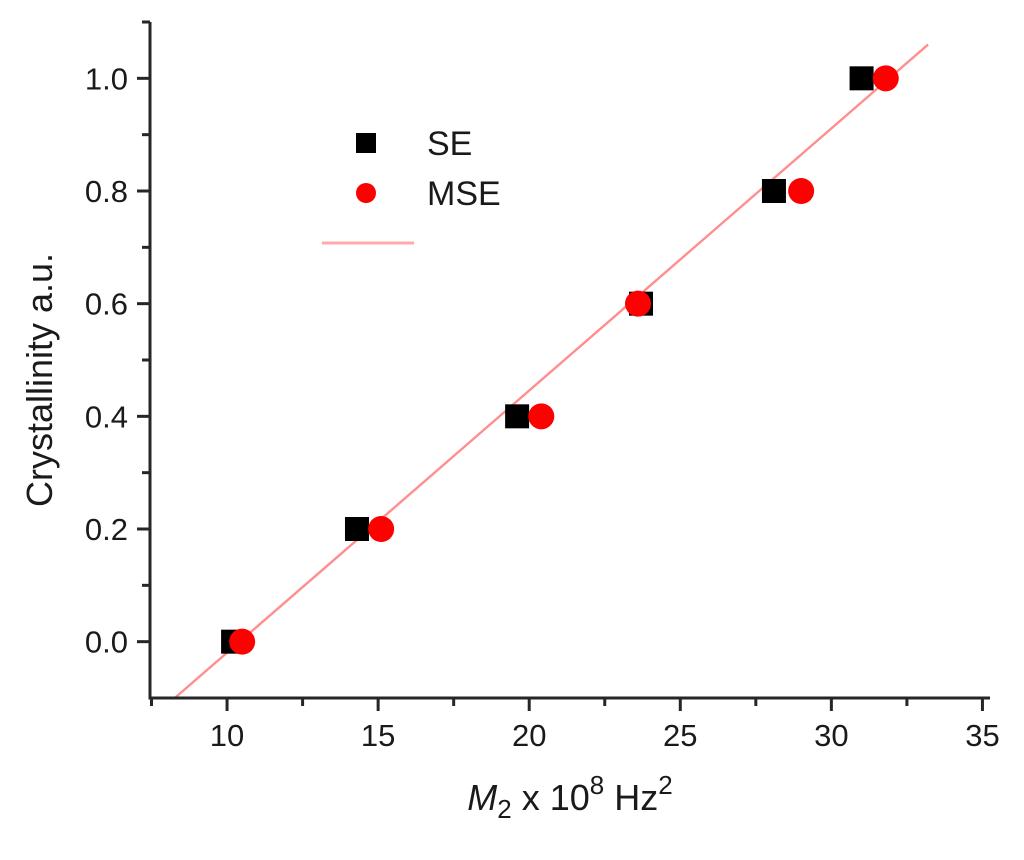  I want to click on x-axis-title-variable: M, so click(482, 797).